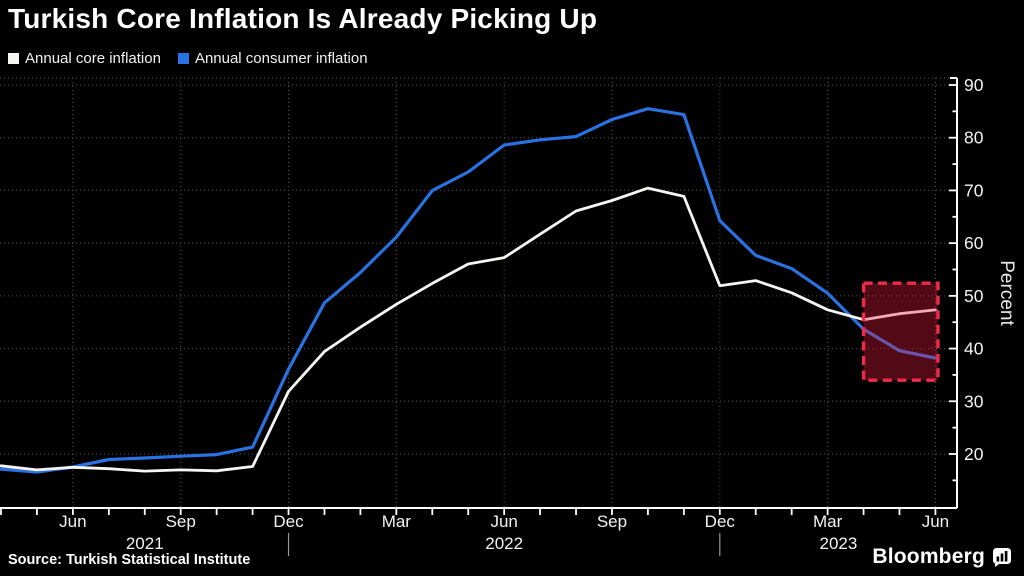  Describe the element at coordinates (974, 243) in the screenshot. I see `y-tick-label: 60` at that location.